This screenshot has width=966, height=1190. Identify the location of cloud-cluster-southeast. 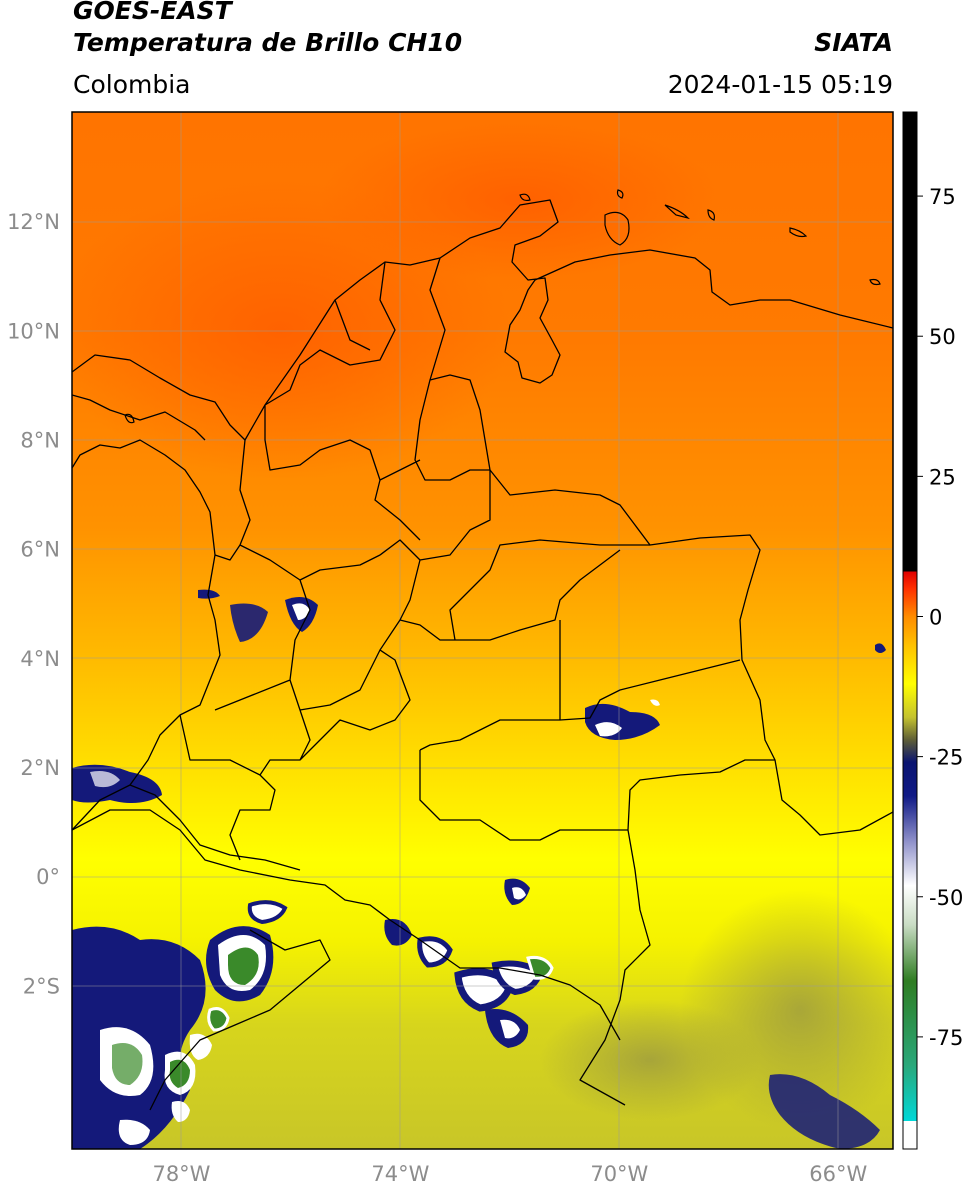
(827, 896).